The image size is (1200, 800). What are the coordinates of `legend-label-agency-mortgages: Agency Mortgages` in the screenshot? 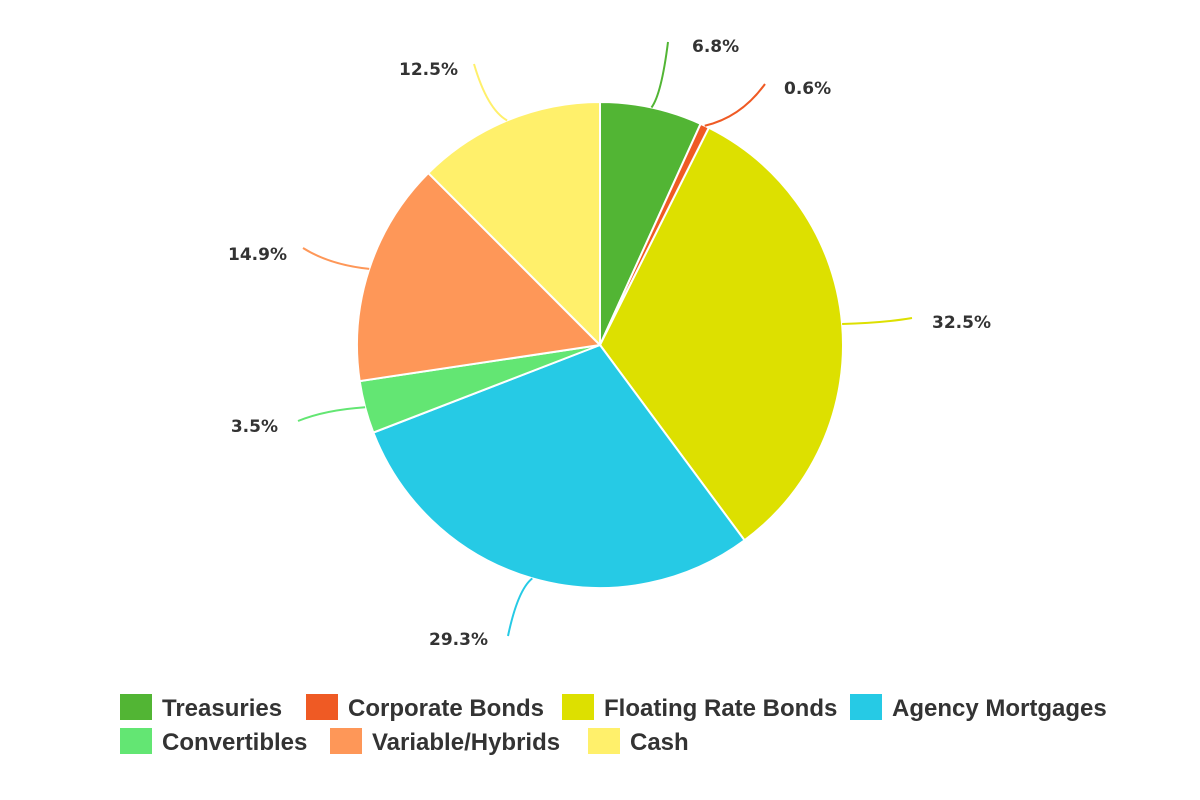 It's located at (999, 708).